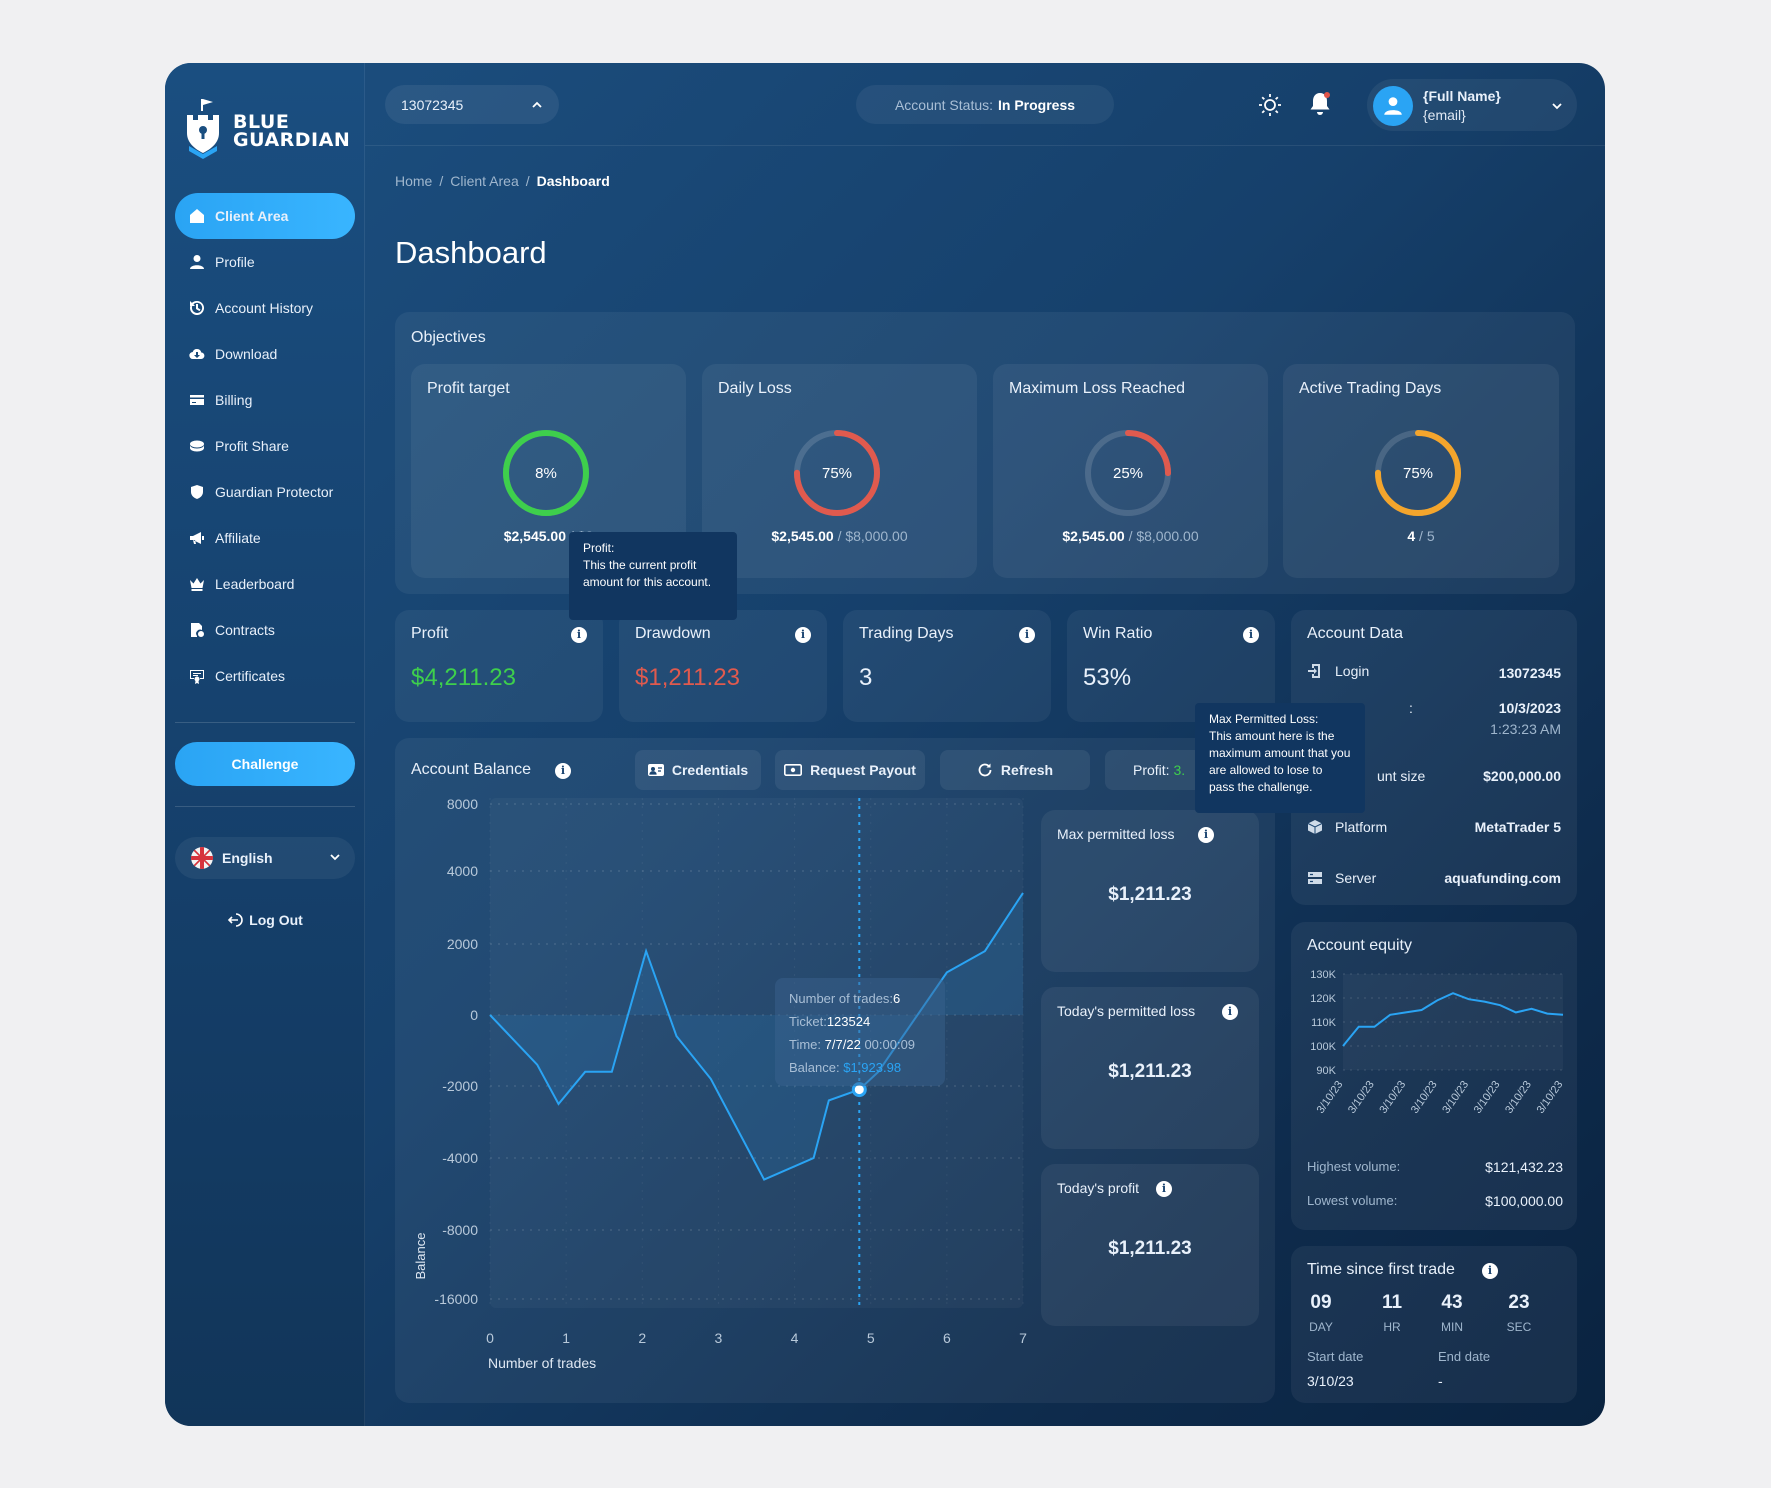 The width and height of the screenshot is (1771, 1488). Describe the element at coordinates (197, 262) in the screenshot. I see `user-icon` at that location.